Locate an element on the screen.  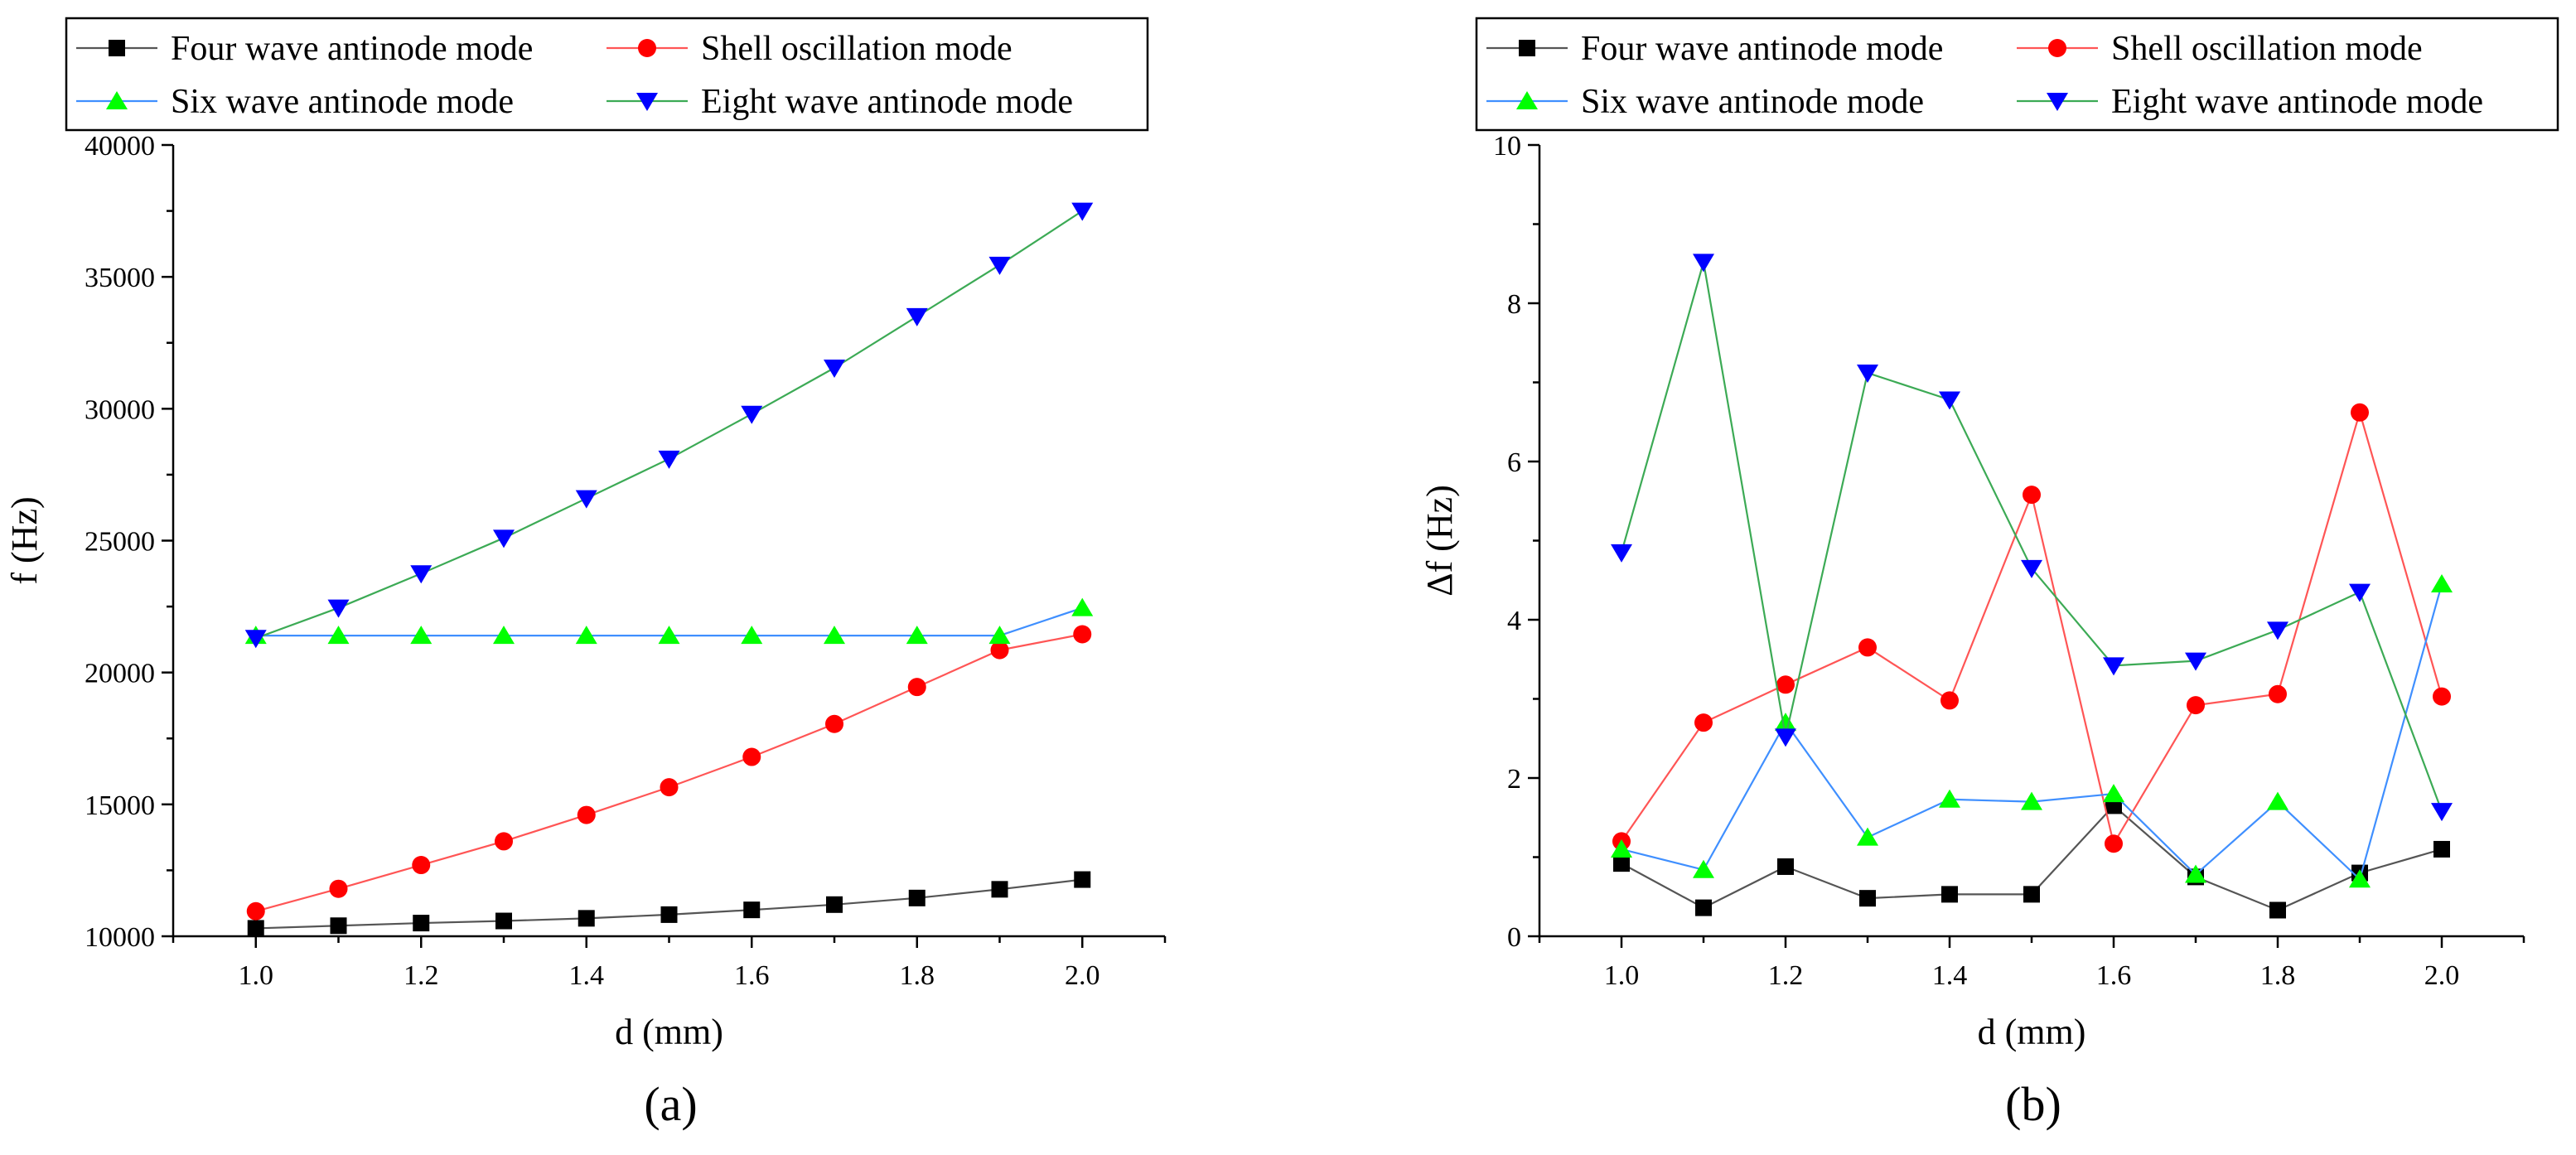
series-shell is located at coordinates (669, 773).